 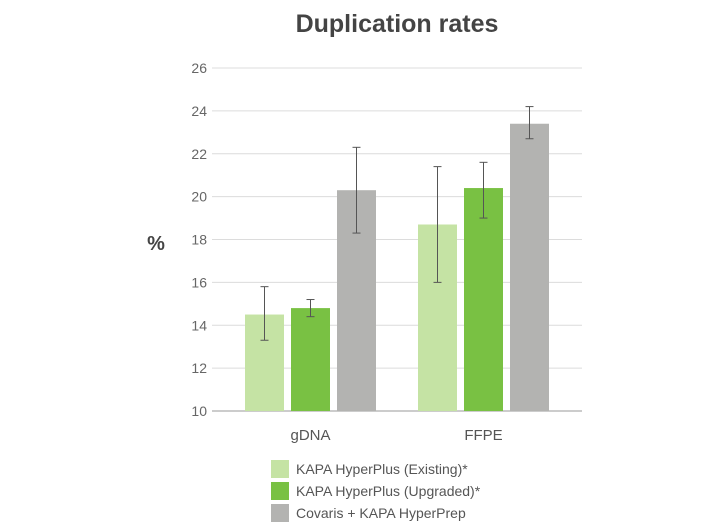 What do you see at coordinates (199, 325) in the screenshot?
I see `y-tick-label: 14` at bounding box center [199, 325].